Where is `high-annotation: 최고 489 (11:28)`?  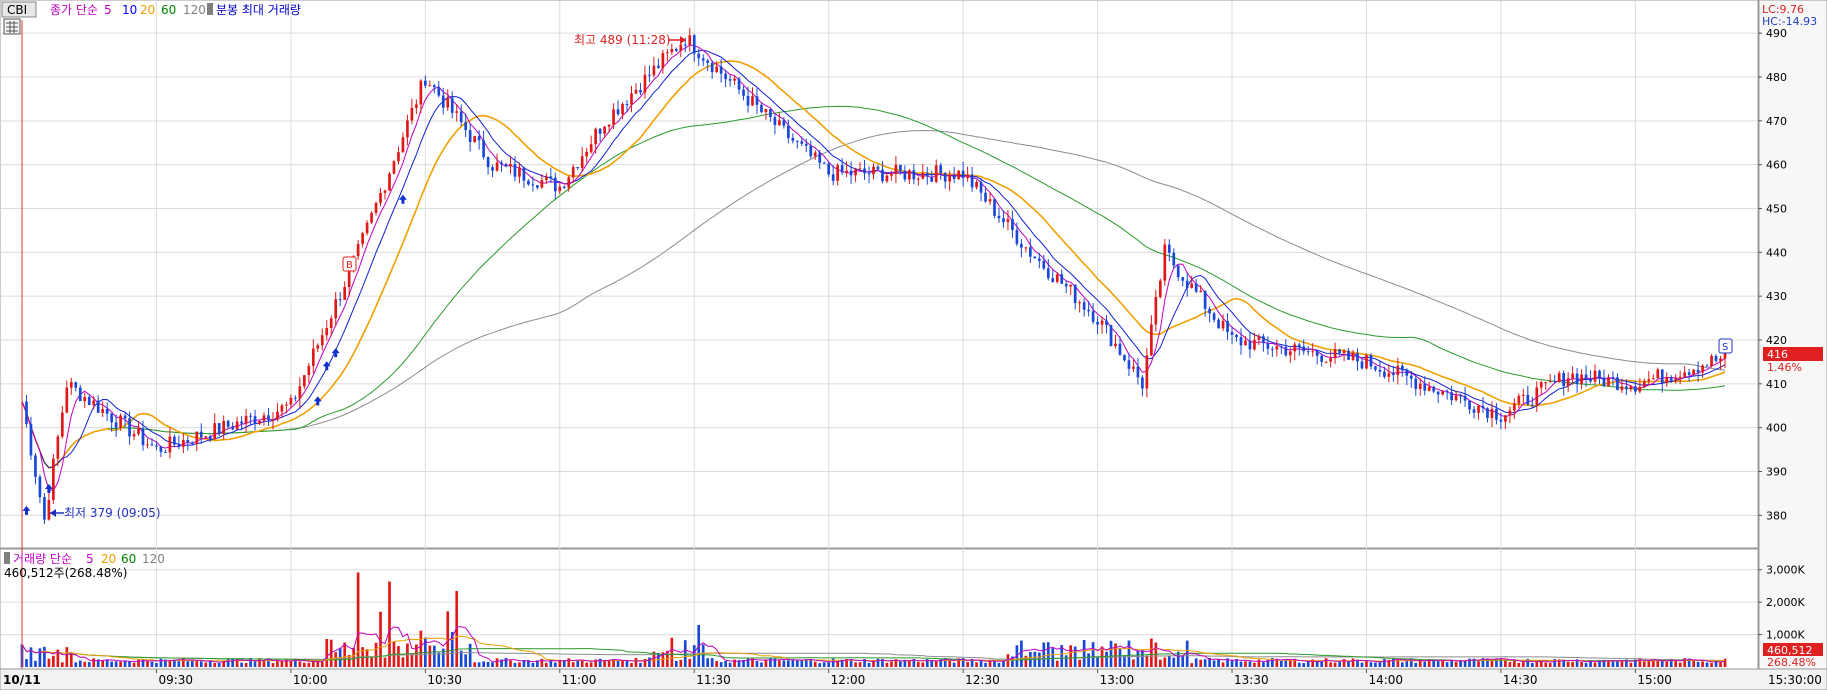 high-annotation: 최고 489 (11:28) is located at coordinates (622, 40).